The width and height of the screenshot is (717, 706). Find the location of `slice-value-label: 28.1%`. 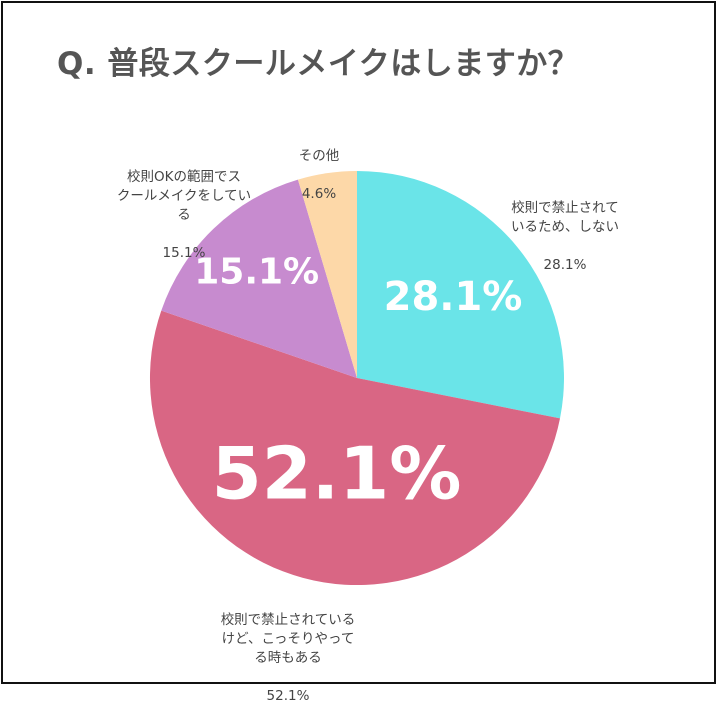

slice-value-label: 28.1% is located at coordinates (453, 297).